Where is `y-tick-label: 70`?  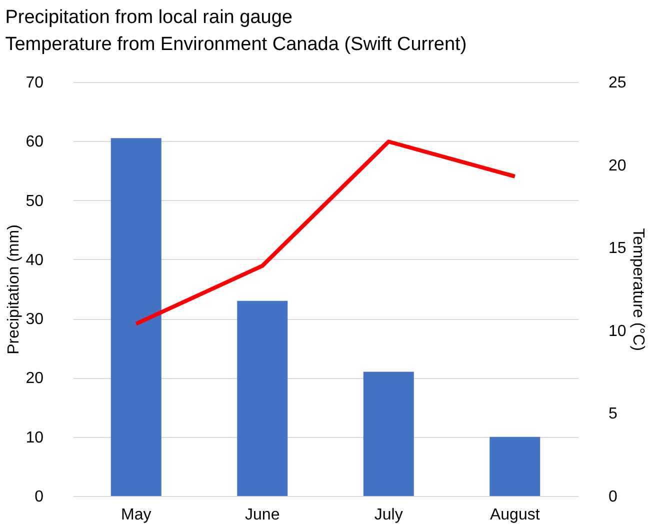
y-tick-label: 70 is located at coordinates (35, 83).